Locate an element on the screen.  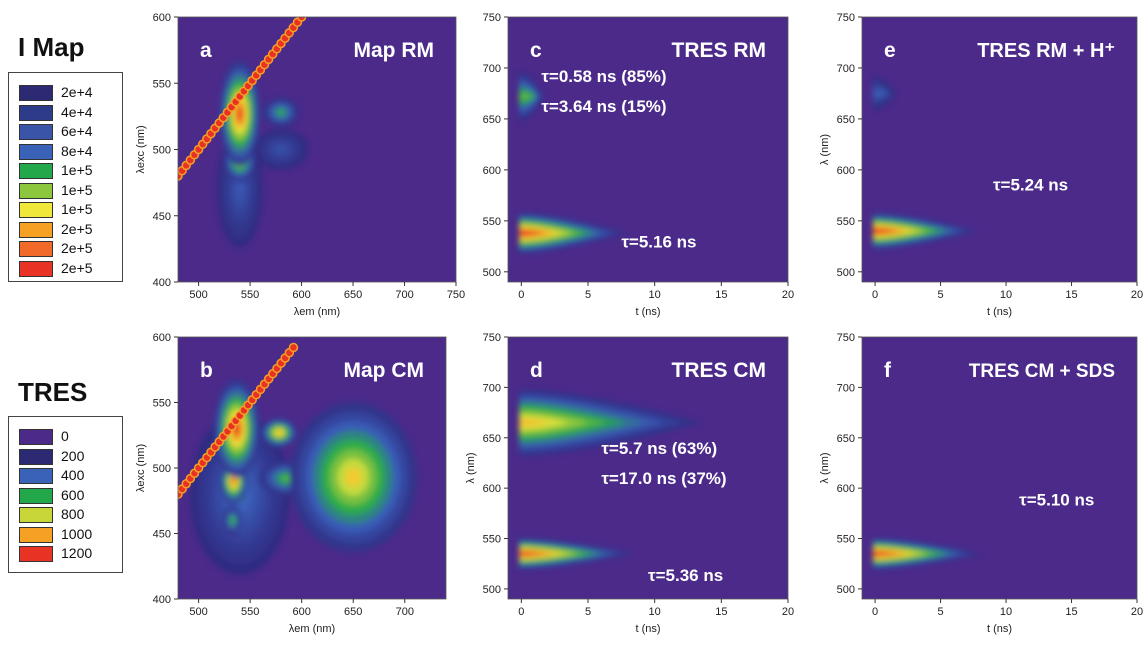
panel-letter: f is located at coordinates (888, 370).